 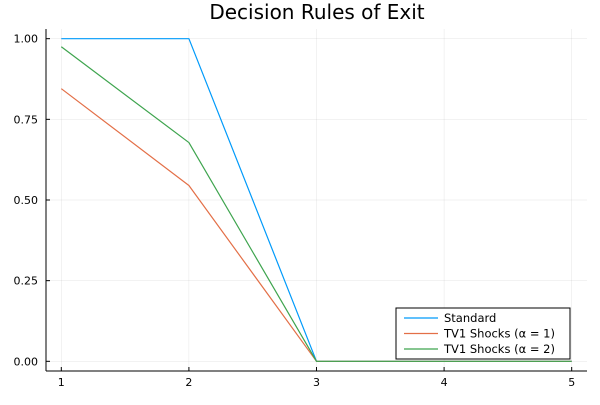 I want to click on y-tick-label: 1.00, so click(x=26, y=39).